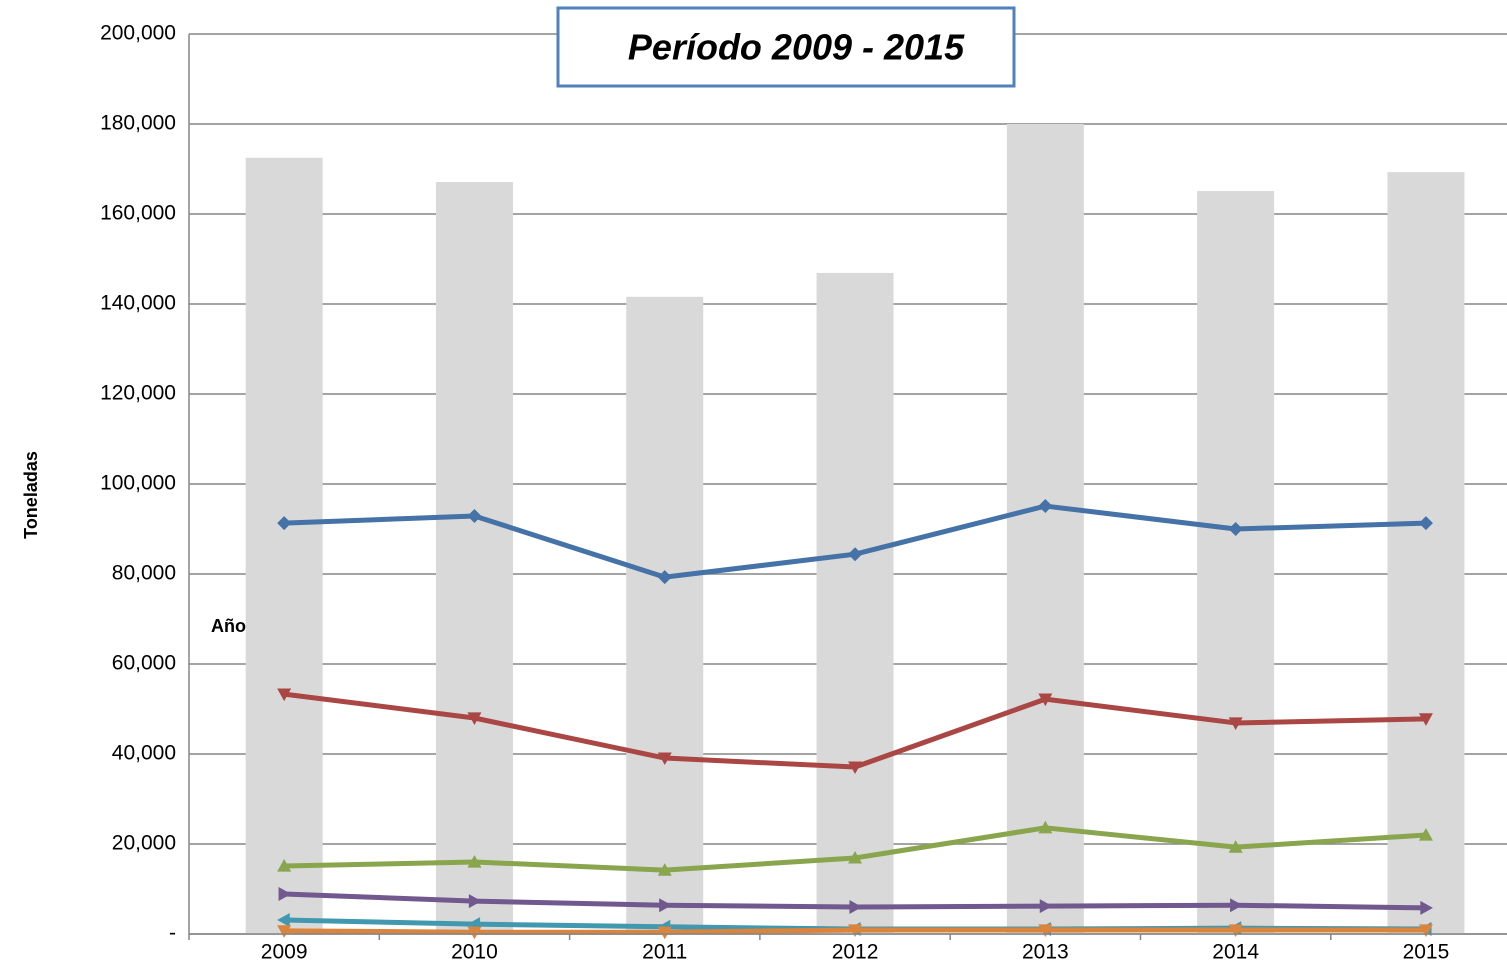 The width and height of the screenshot is (1507, 966). What do you see at coordinates (855, 952) in the screenshot?
I see `x-tick-label: 2012` at bounding box center [855, 952].